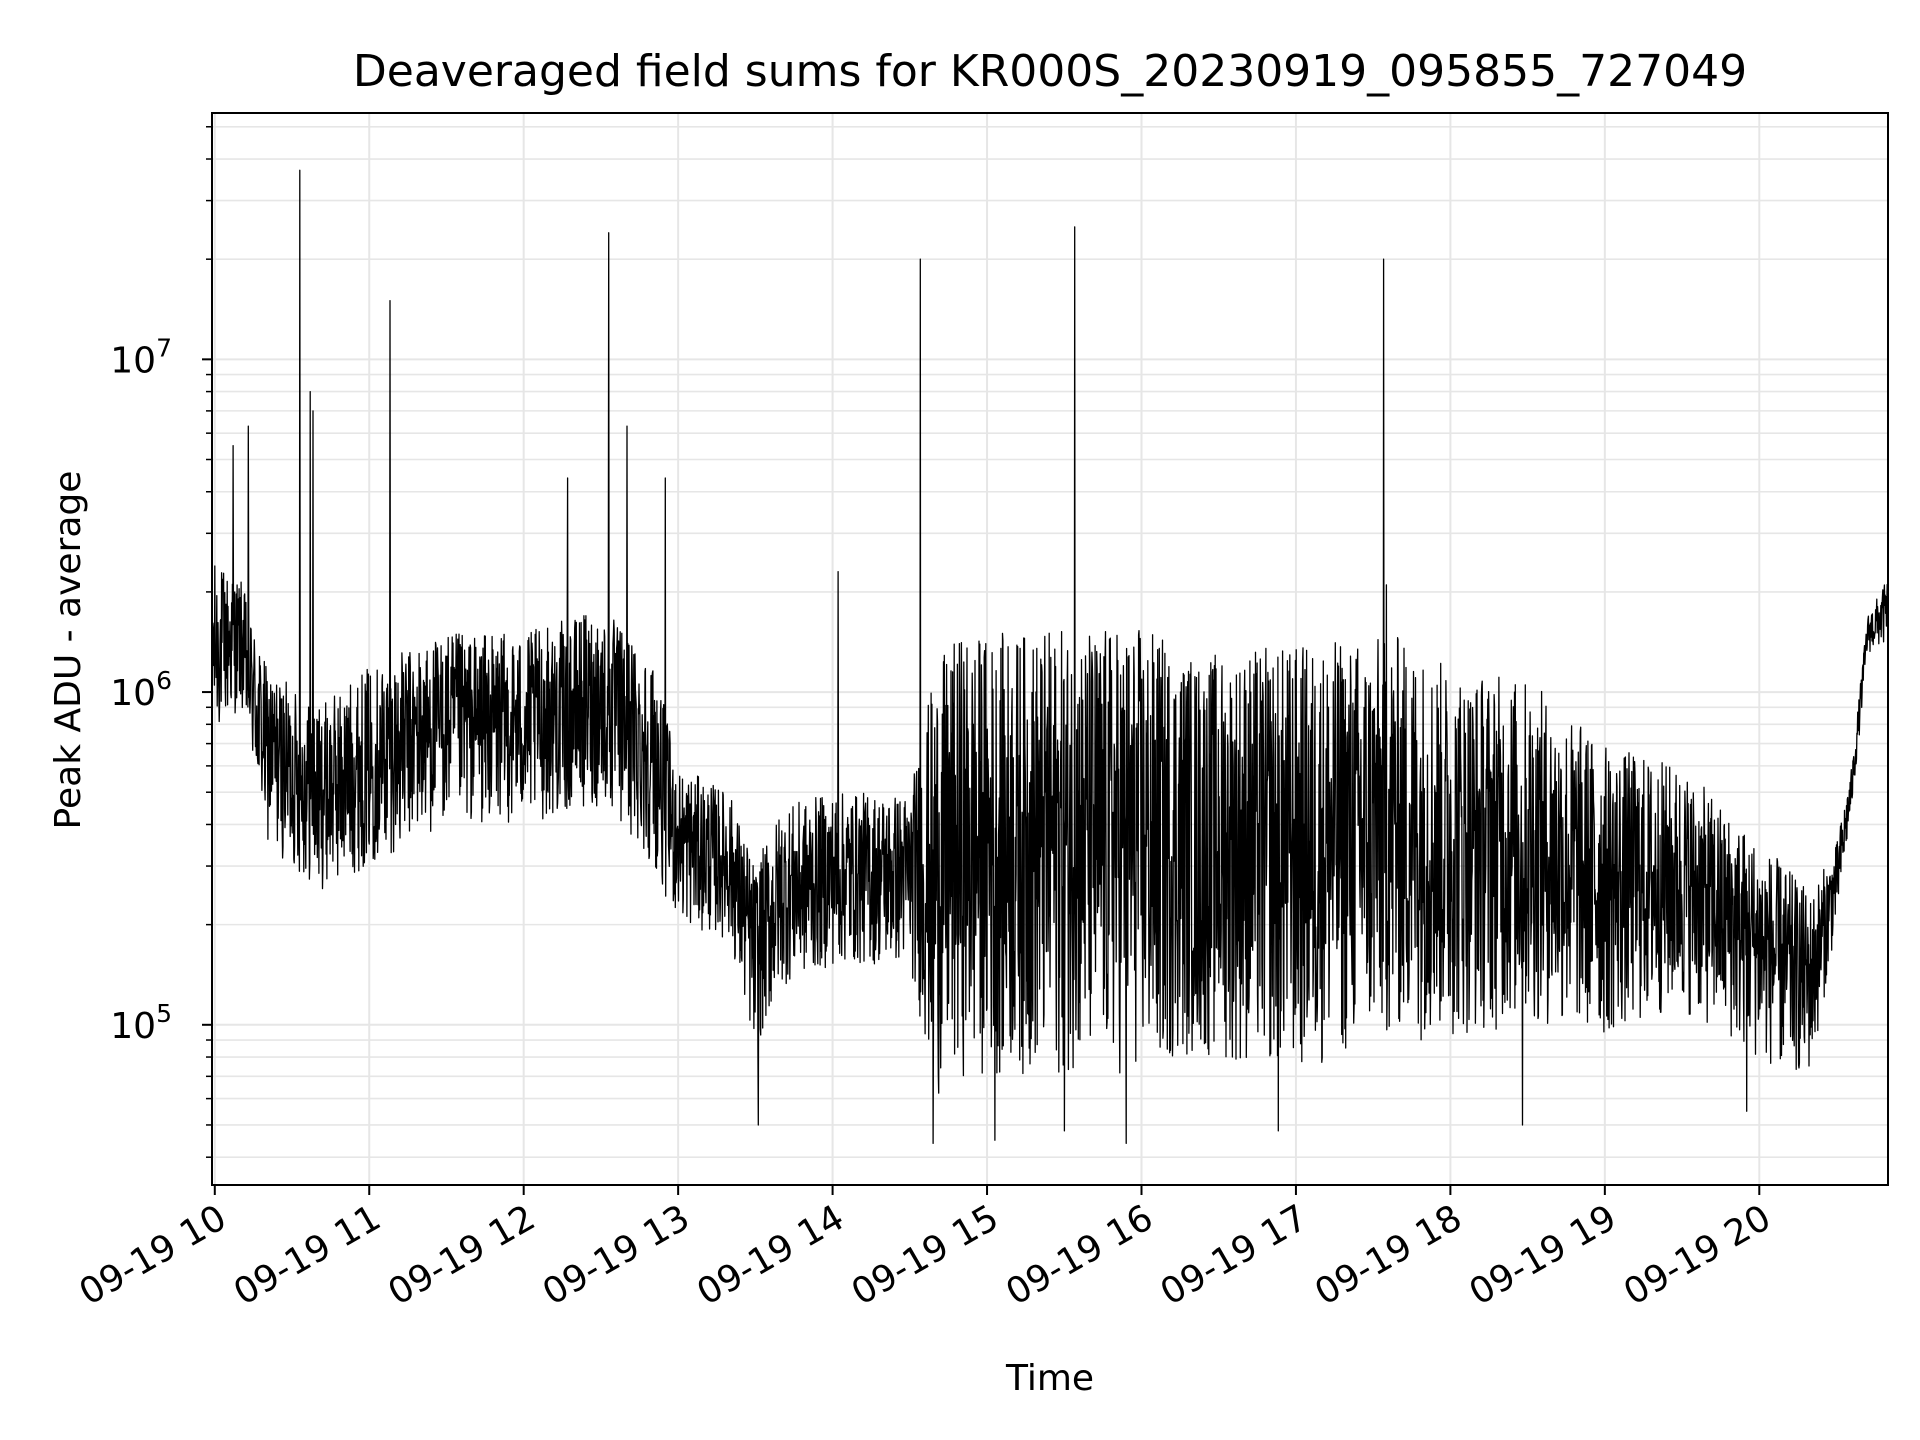 This screenshot has height=1440, width=1920. I want to click on y-tick-label: 10⁷, so click(141, 357).